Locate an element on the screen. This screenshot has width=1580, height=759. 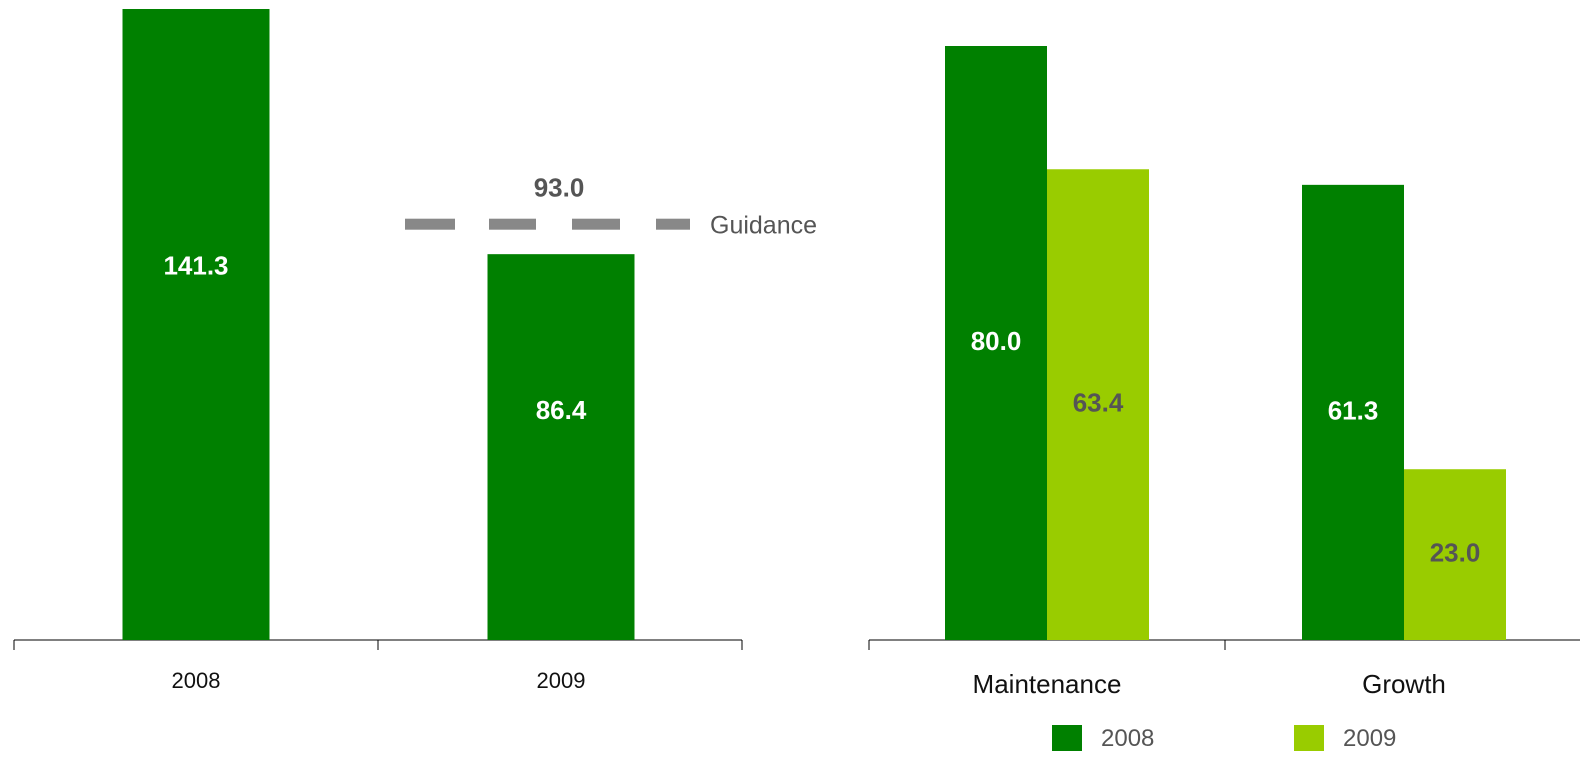
bar-2009 is located at coordinates (561, 447).